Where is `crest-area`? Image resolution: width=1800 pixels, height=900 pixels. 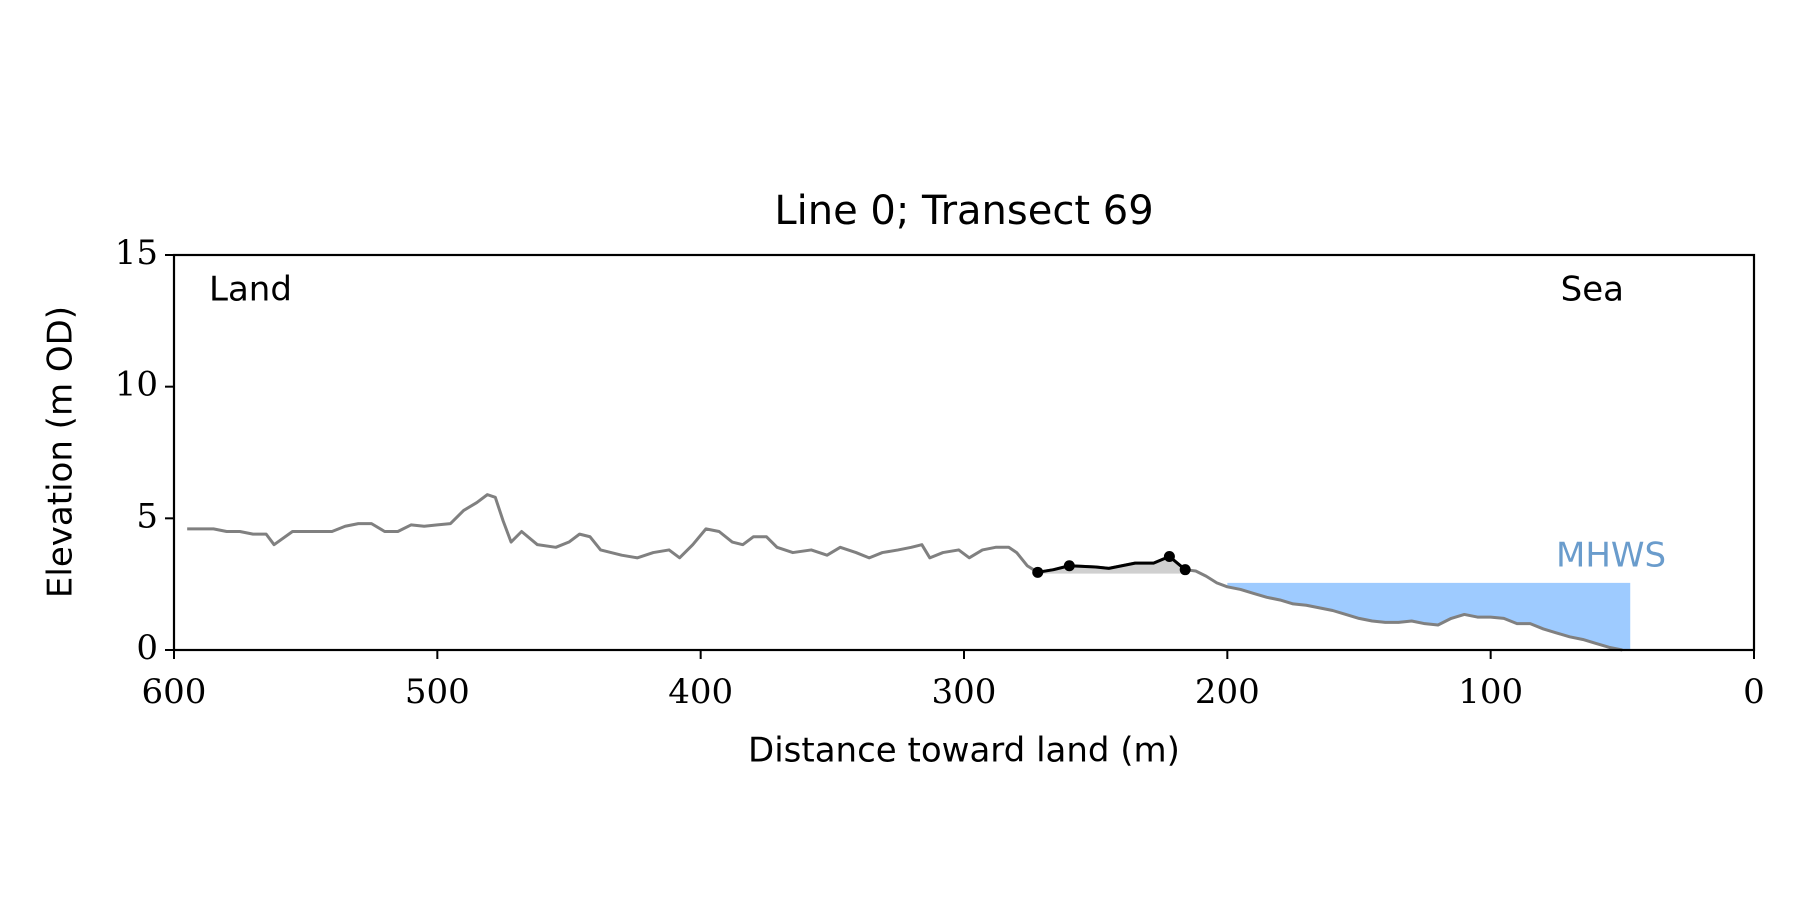
crest-area is located at coordinates (1111, 565).